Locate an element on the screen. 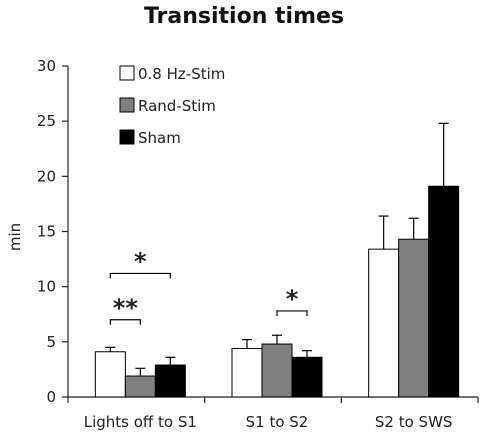  y-tick-label: 20 is located at coordinates (46, 176).